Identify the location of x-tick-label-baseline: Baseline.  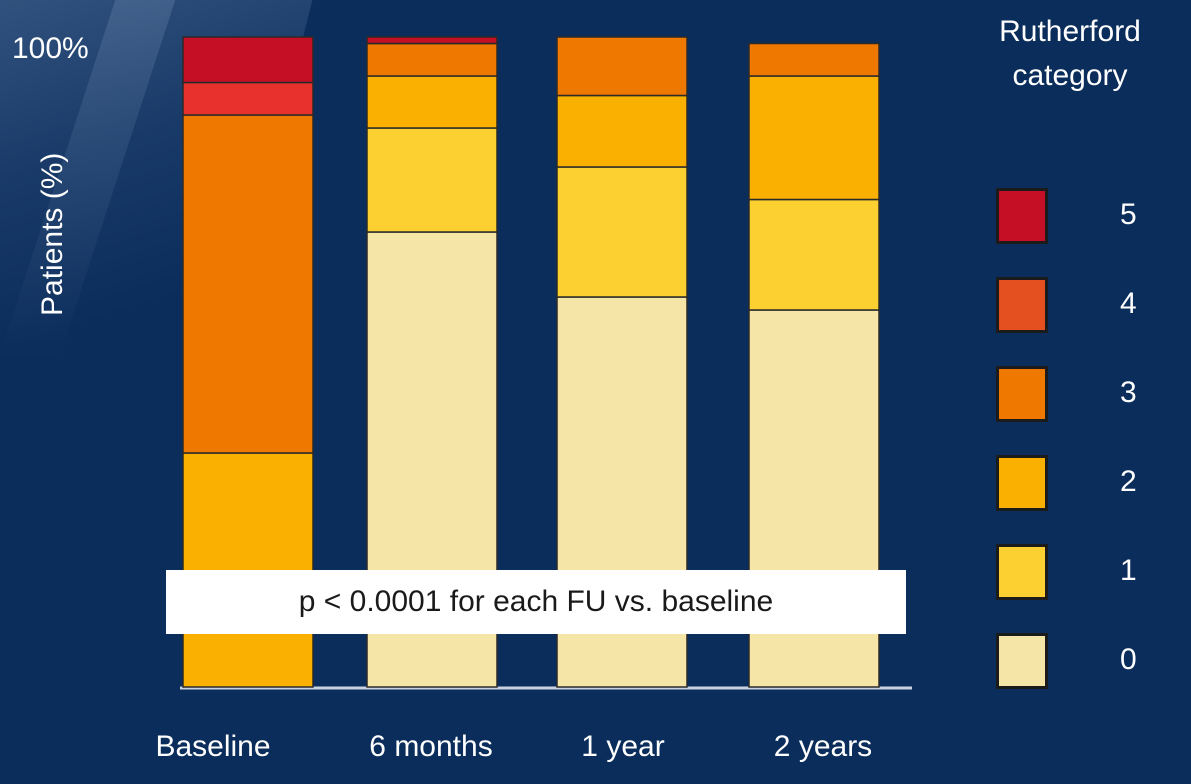
(213, 746).